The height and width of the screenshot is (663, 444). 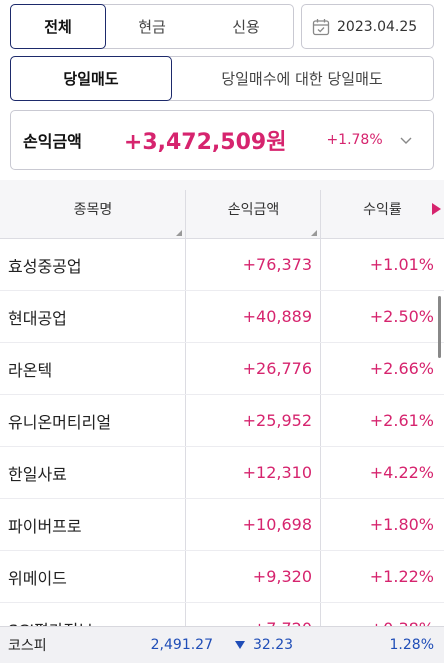 I want to click on tab-same-day-buy-sell: 당일매수에 대한 당일매도, so click(x=302, y=79).